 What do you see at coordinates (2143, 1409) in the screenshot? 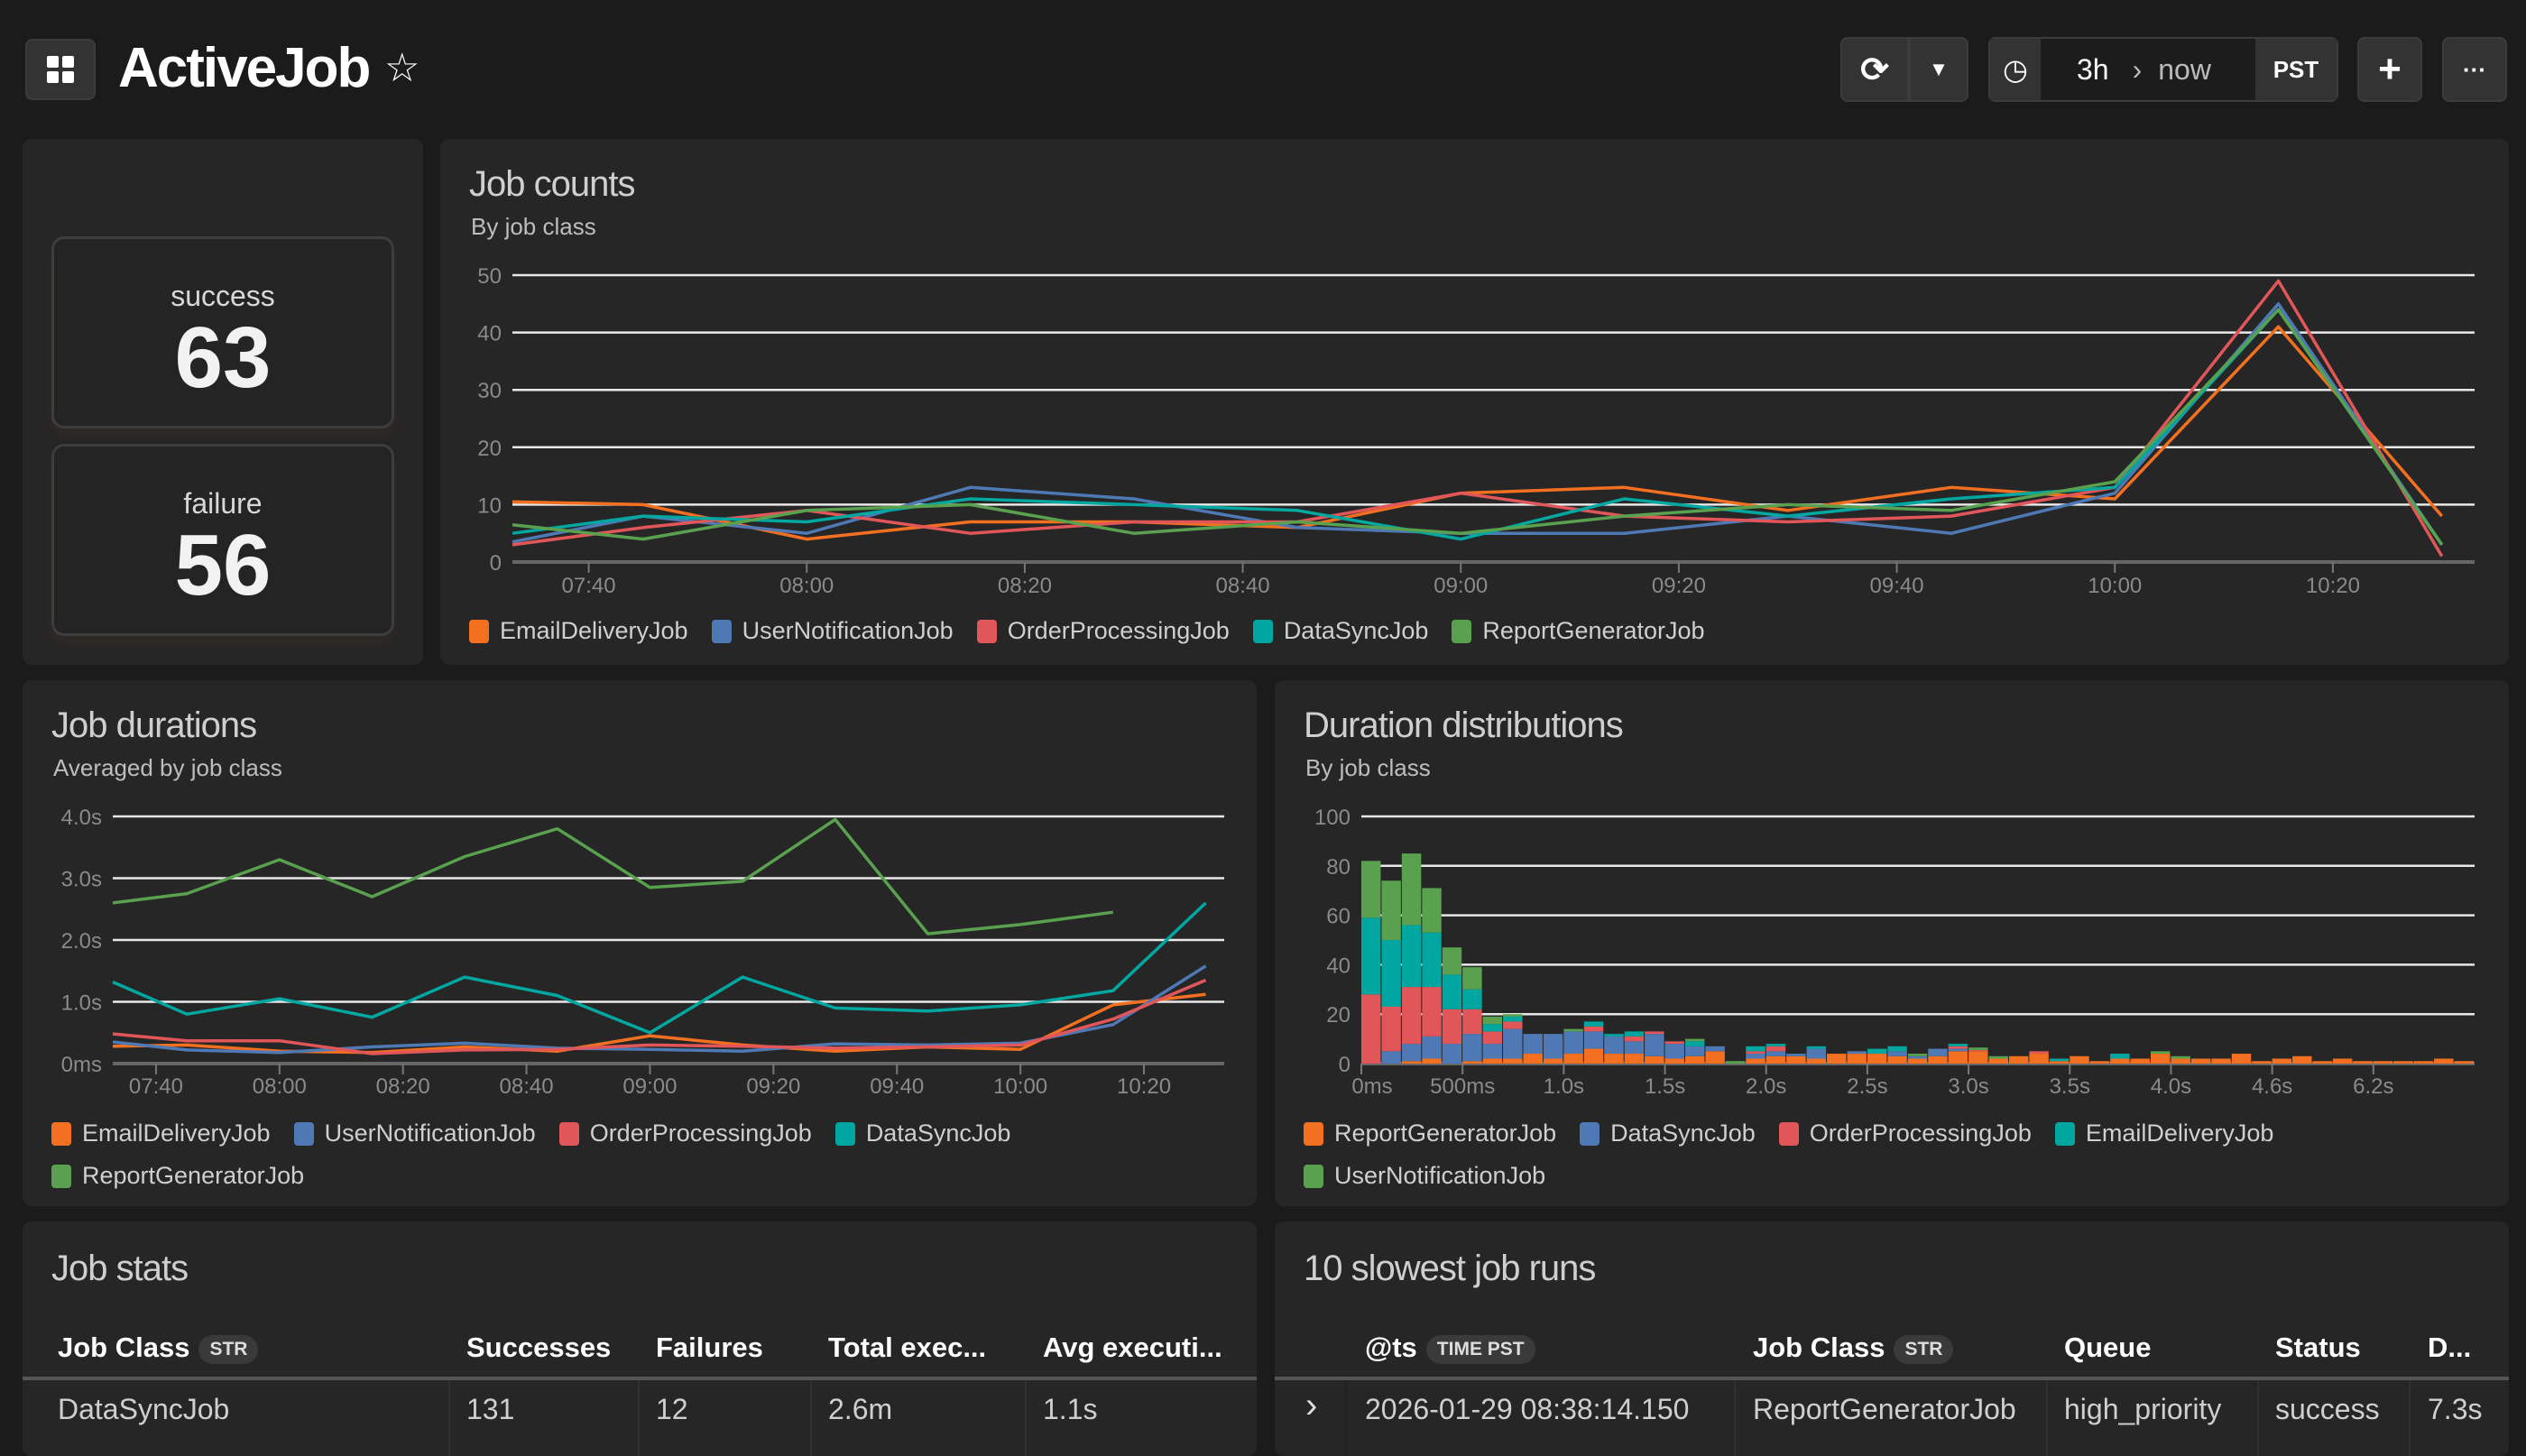
I see `cell-queue: high_priority` at bounding box center [2143, 1409].